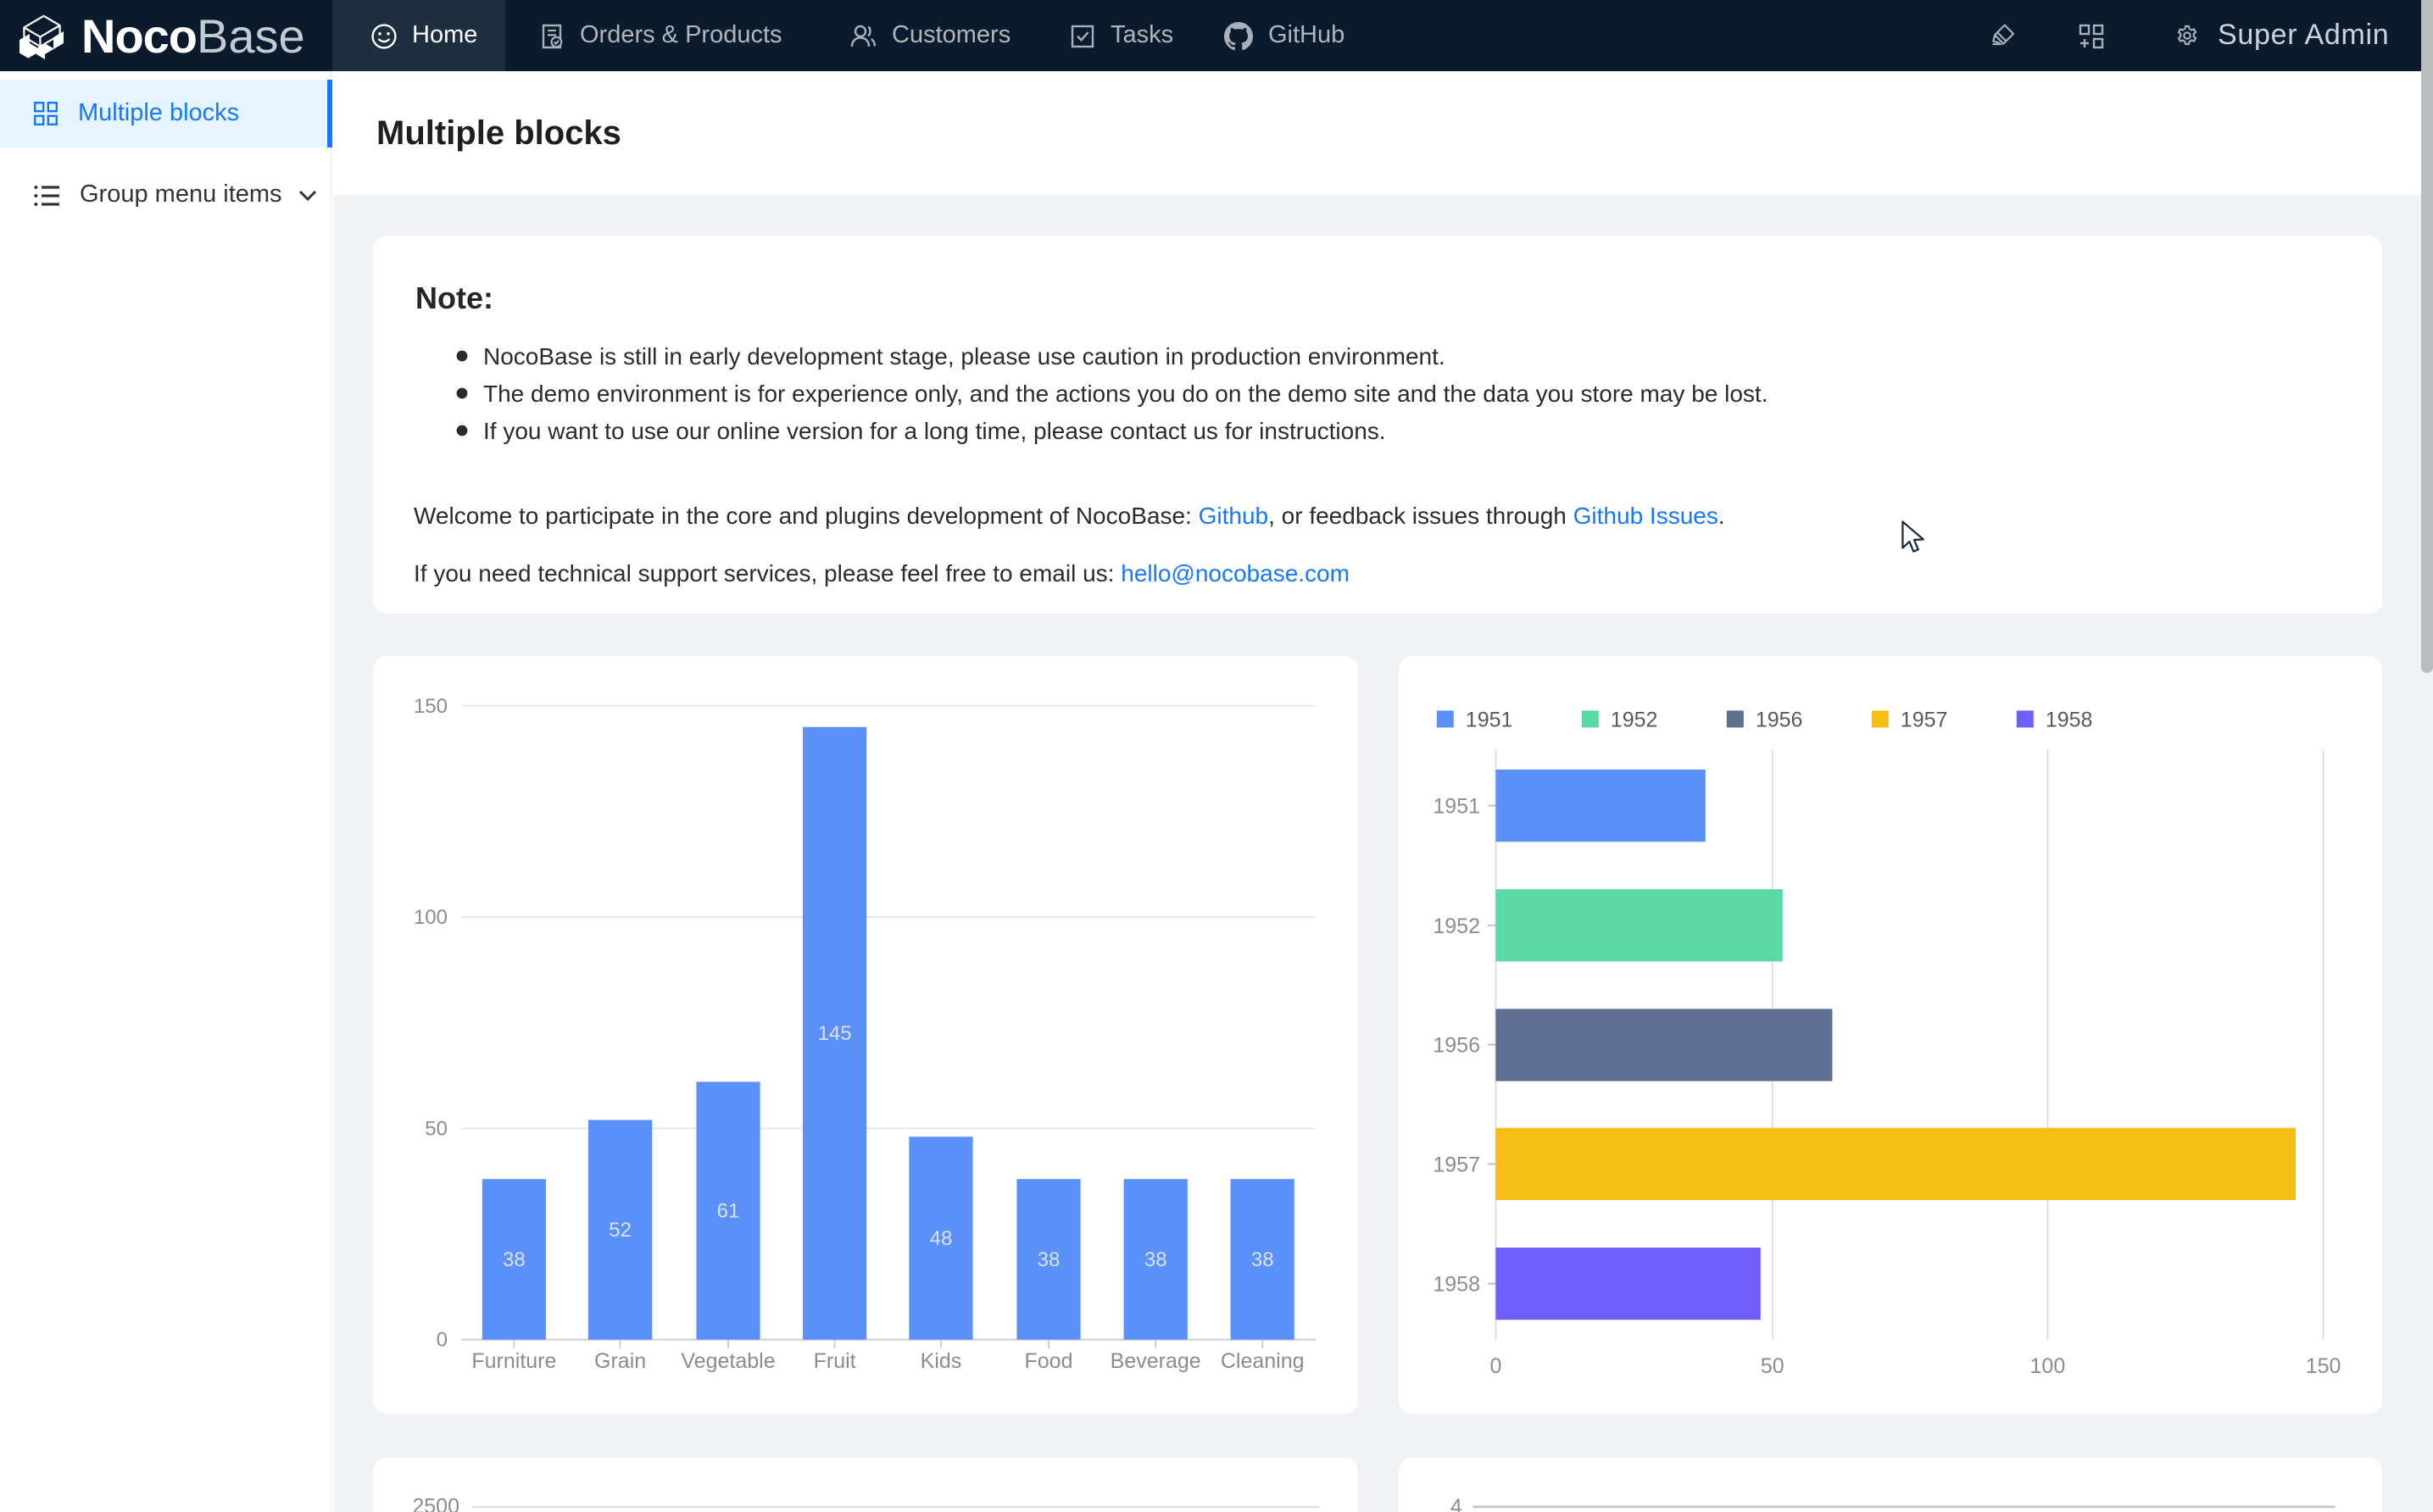  I want to click on svg-text: Grain, so click(620, 1361).